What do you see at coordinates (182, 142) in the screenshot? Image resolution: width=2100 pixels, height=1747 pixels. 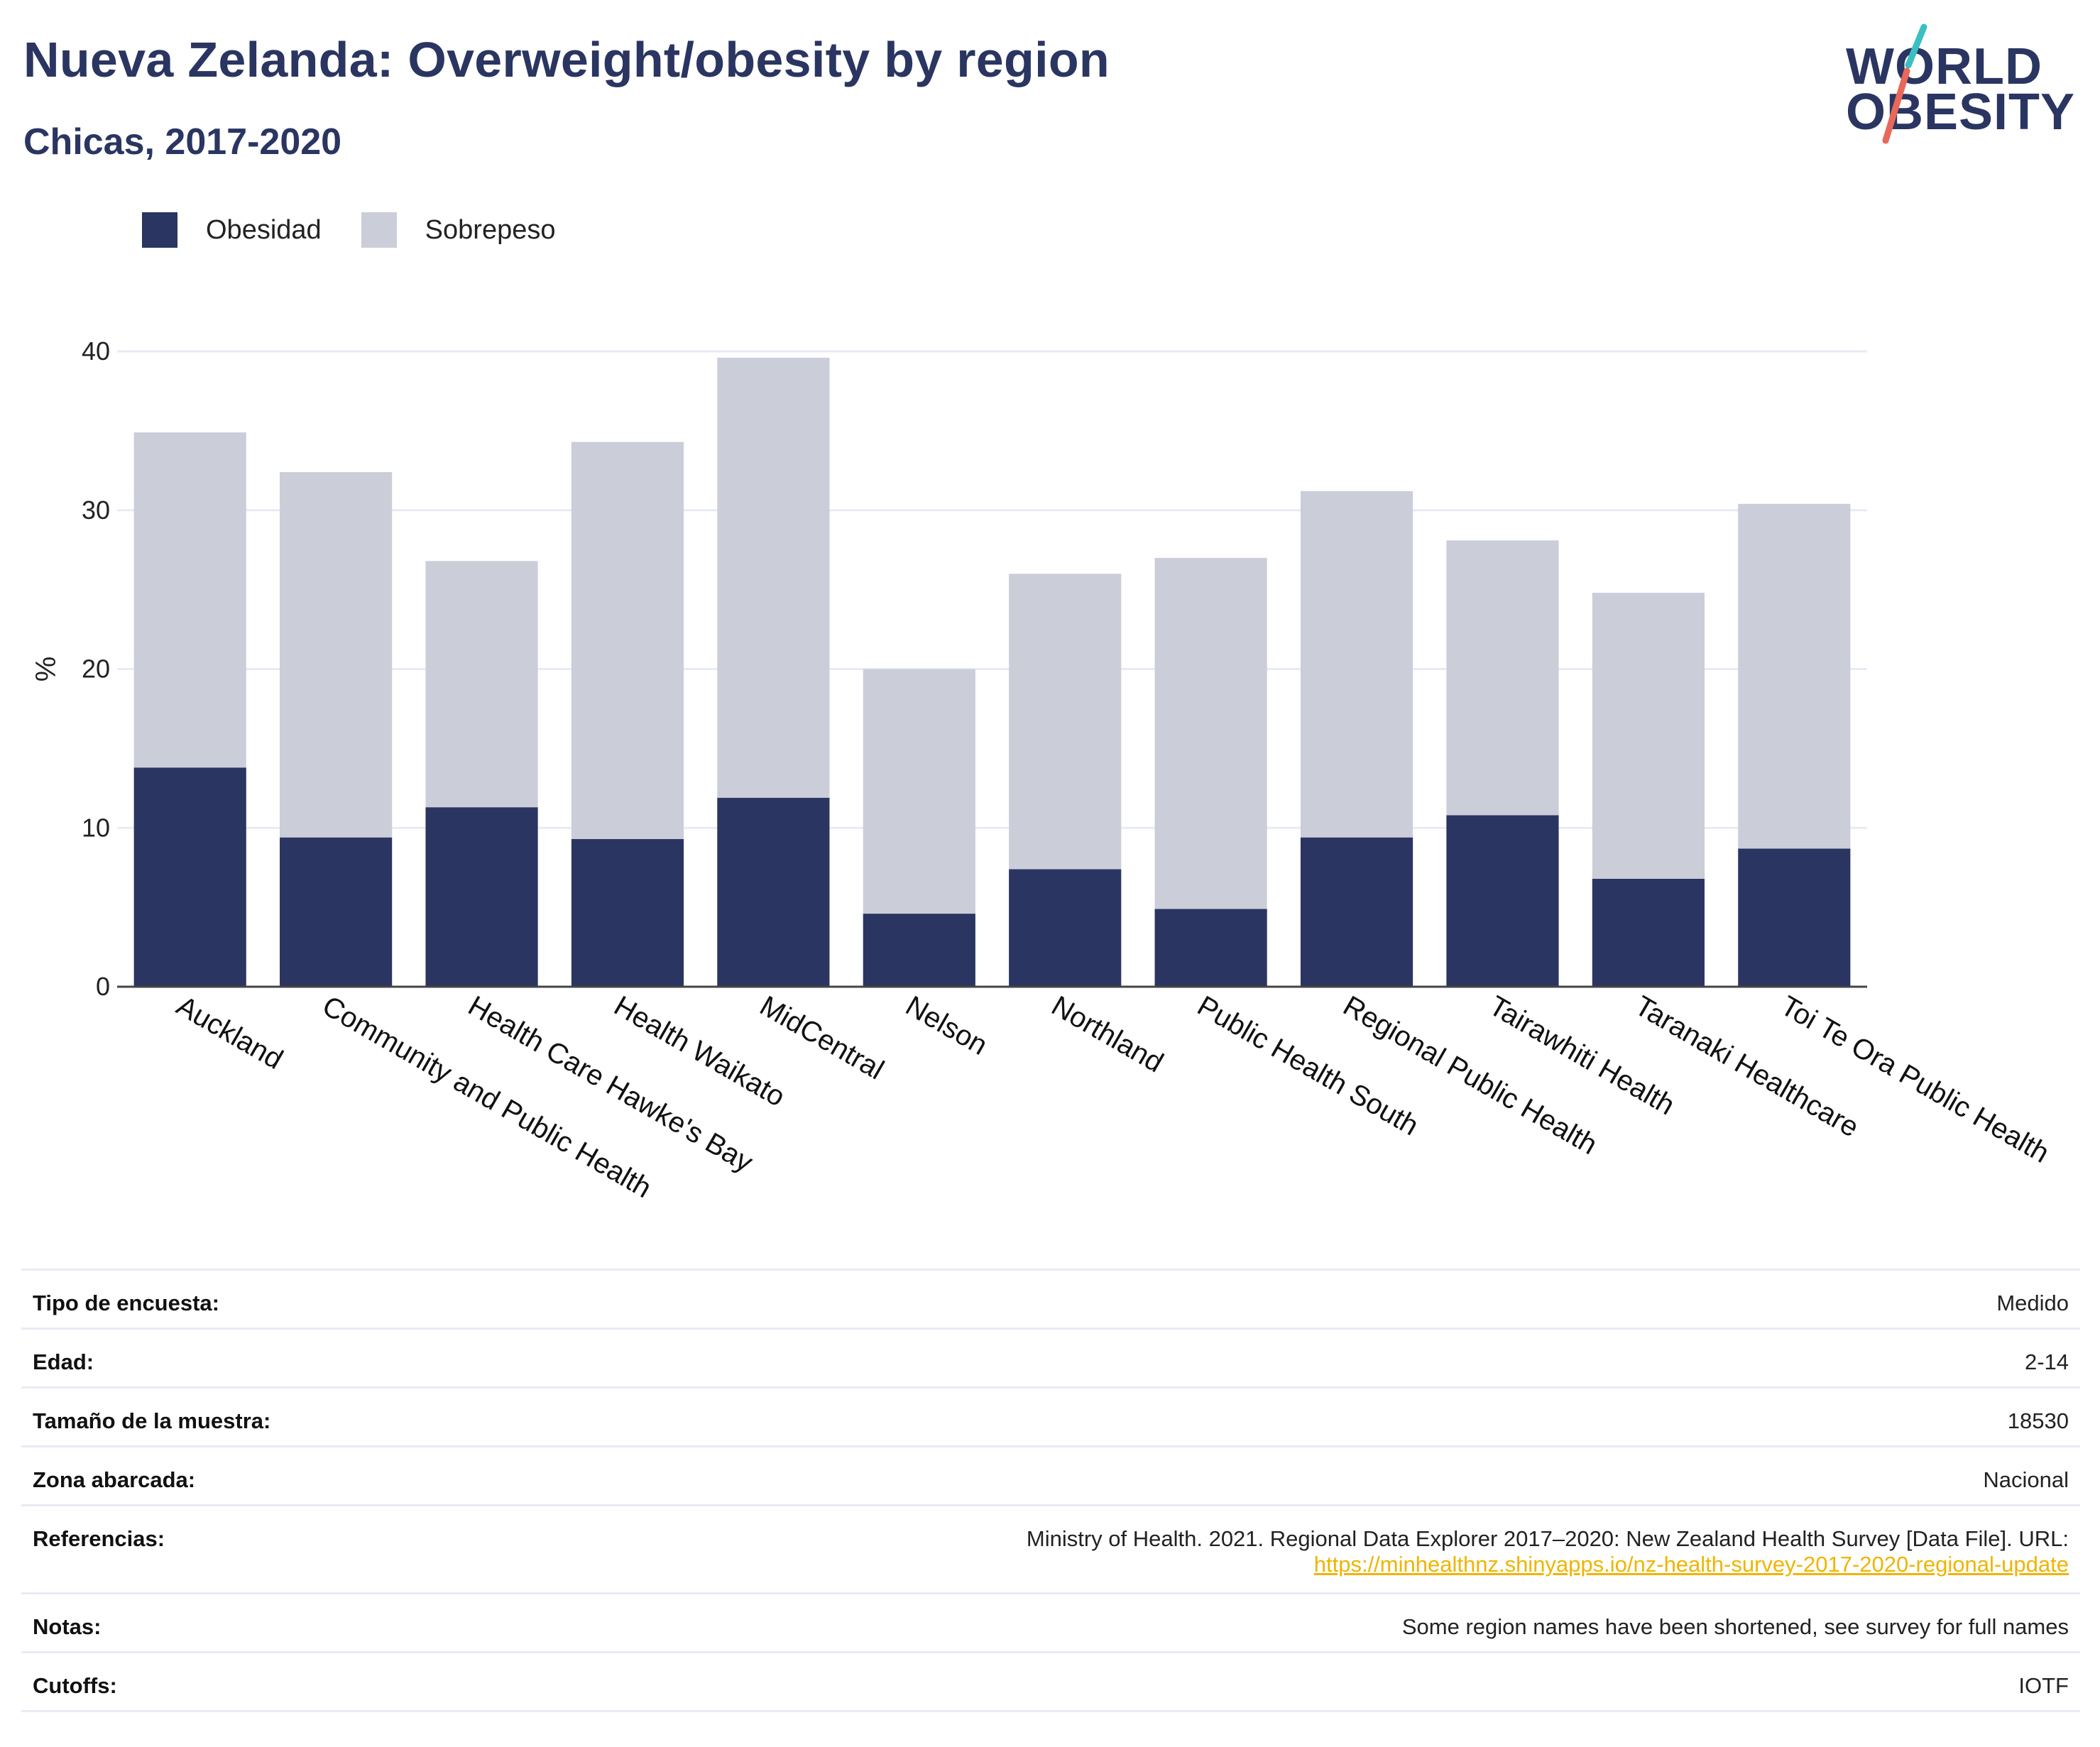 I see `chart-subtitle: Chicas, 2017-2020` at bounding box center [182, 142].